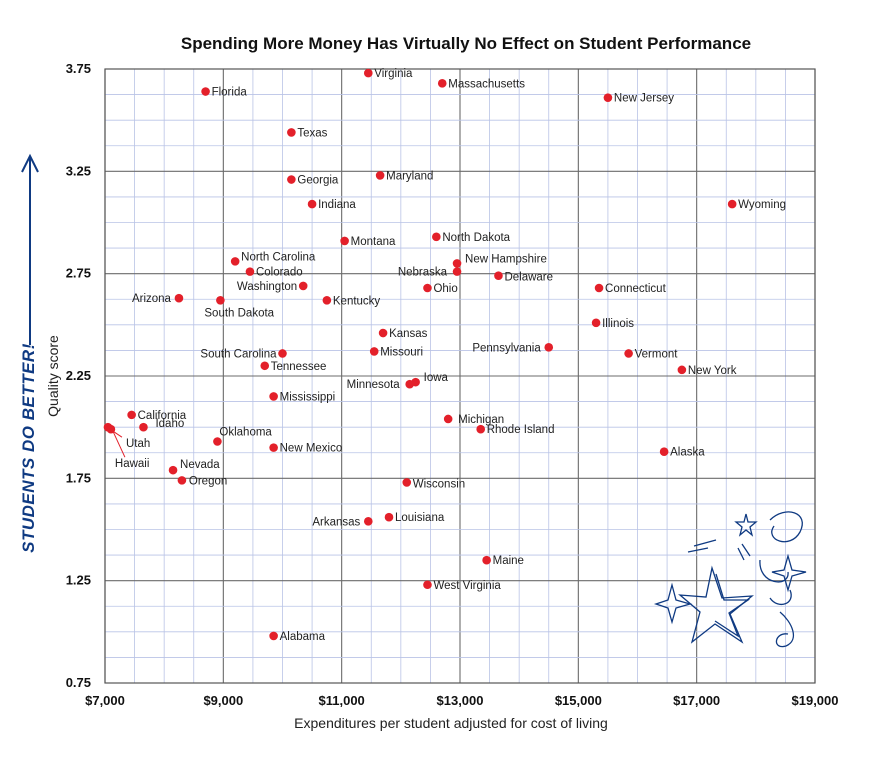 The width and height of the screenshot is (880, 761). I want to click on data-label: Texas, so click(312, 133).